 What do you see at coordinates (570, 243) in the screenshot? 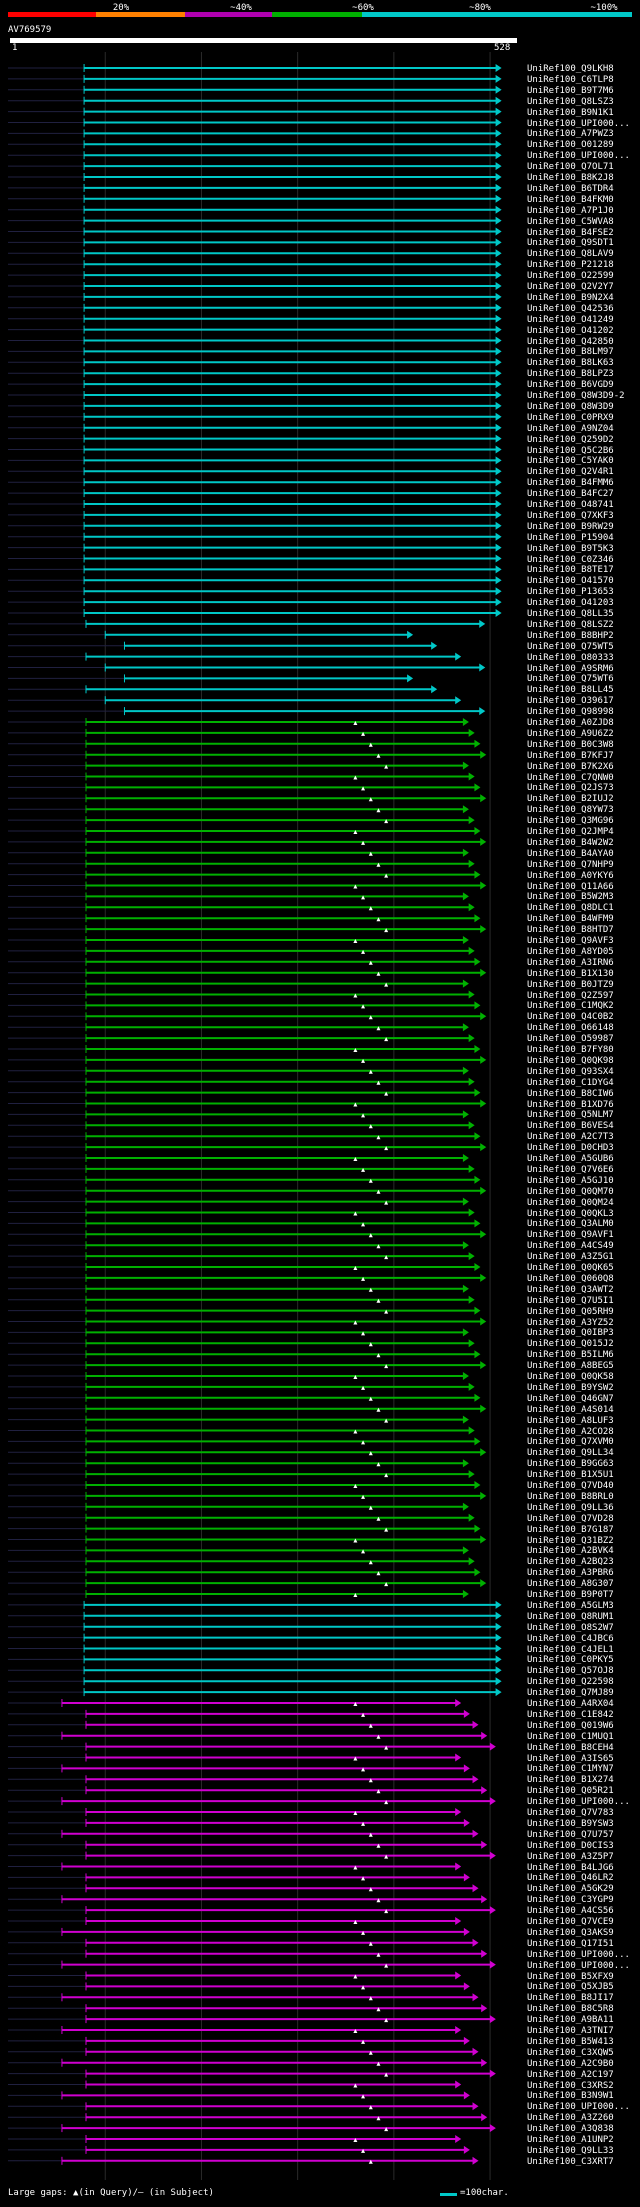
I see `hit-name: UniRef100_Q9SDT1` at bounding box center [570, 243].